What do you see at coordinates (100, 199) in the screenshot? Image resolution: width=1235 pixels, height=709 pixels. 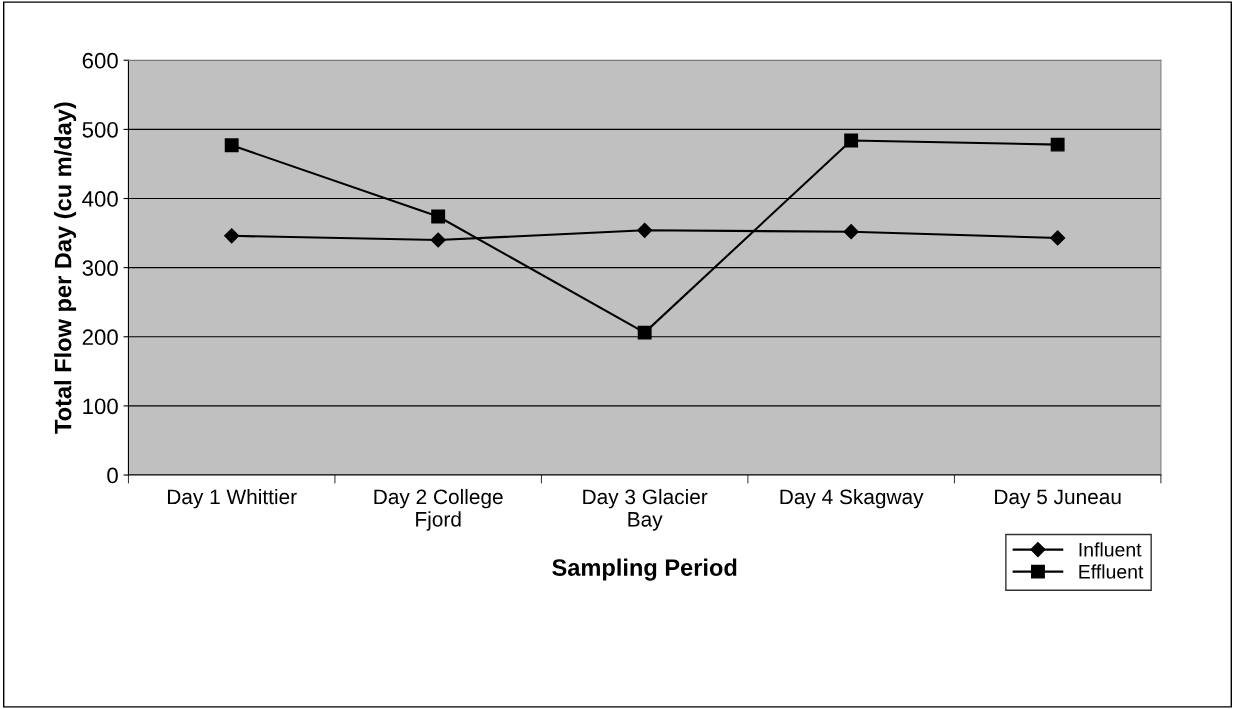 I see `y-tick-label: 400` at bounding box center [100, 199].